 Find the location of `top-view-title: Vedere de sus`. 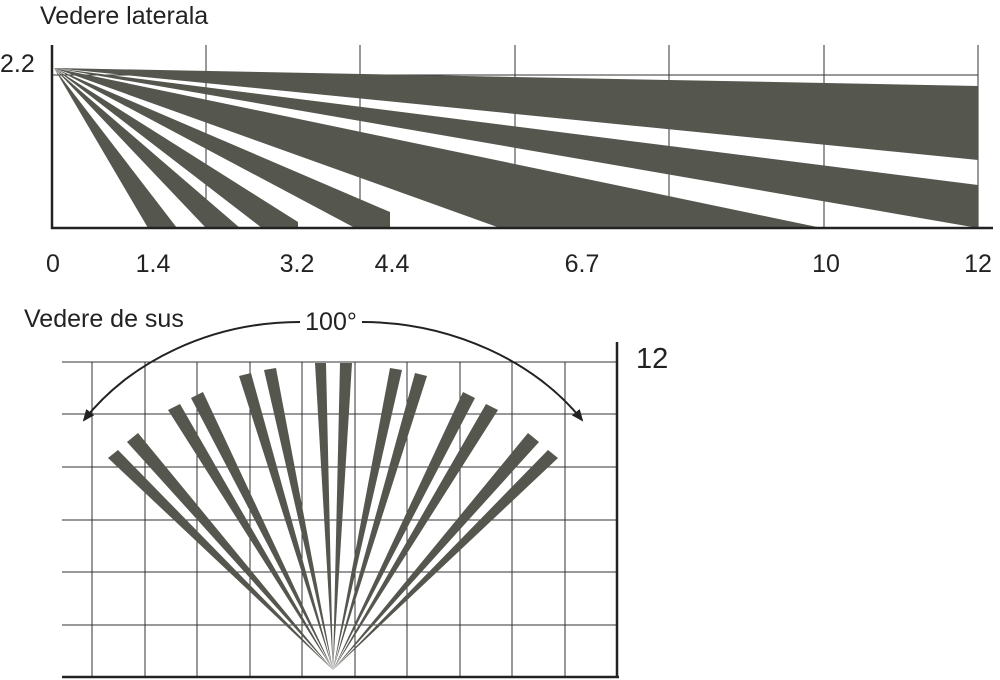

top-view-title: Vedere de sus is located at coordinates (104, 319).